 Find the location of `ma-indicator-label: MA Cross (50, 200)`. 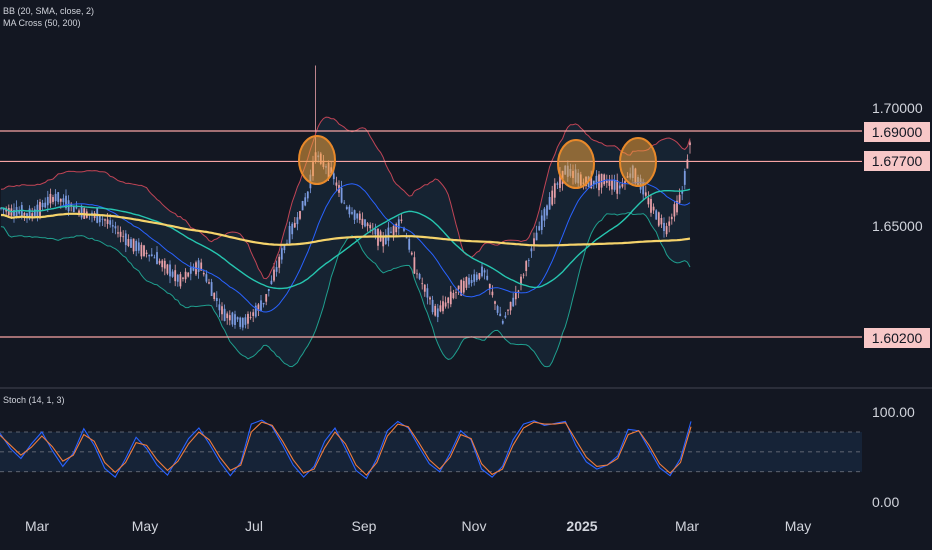

ma-indicator-label: MA Cross (50, 200) is located at coordinates (42, 23).